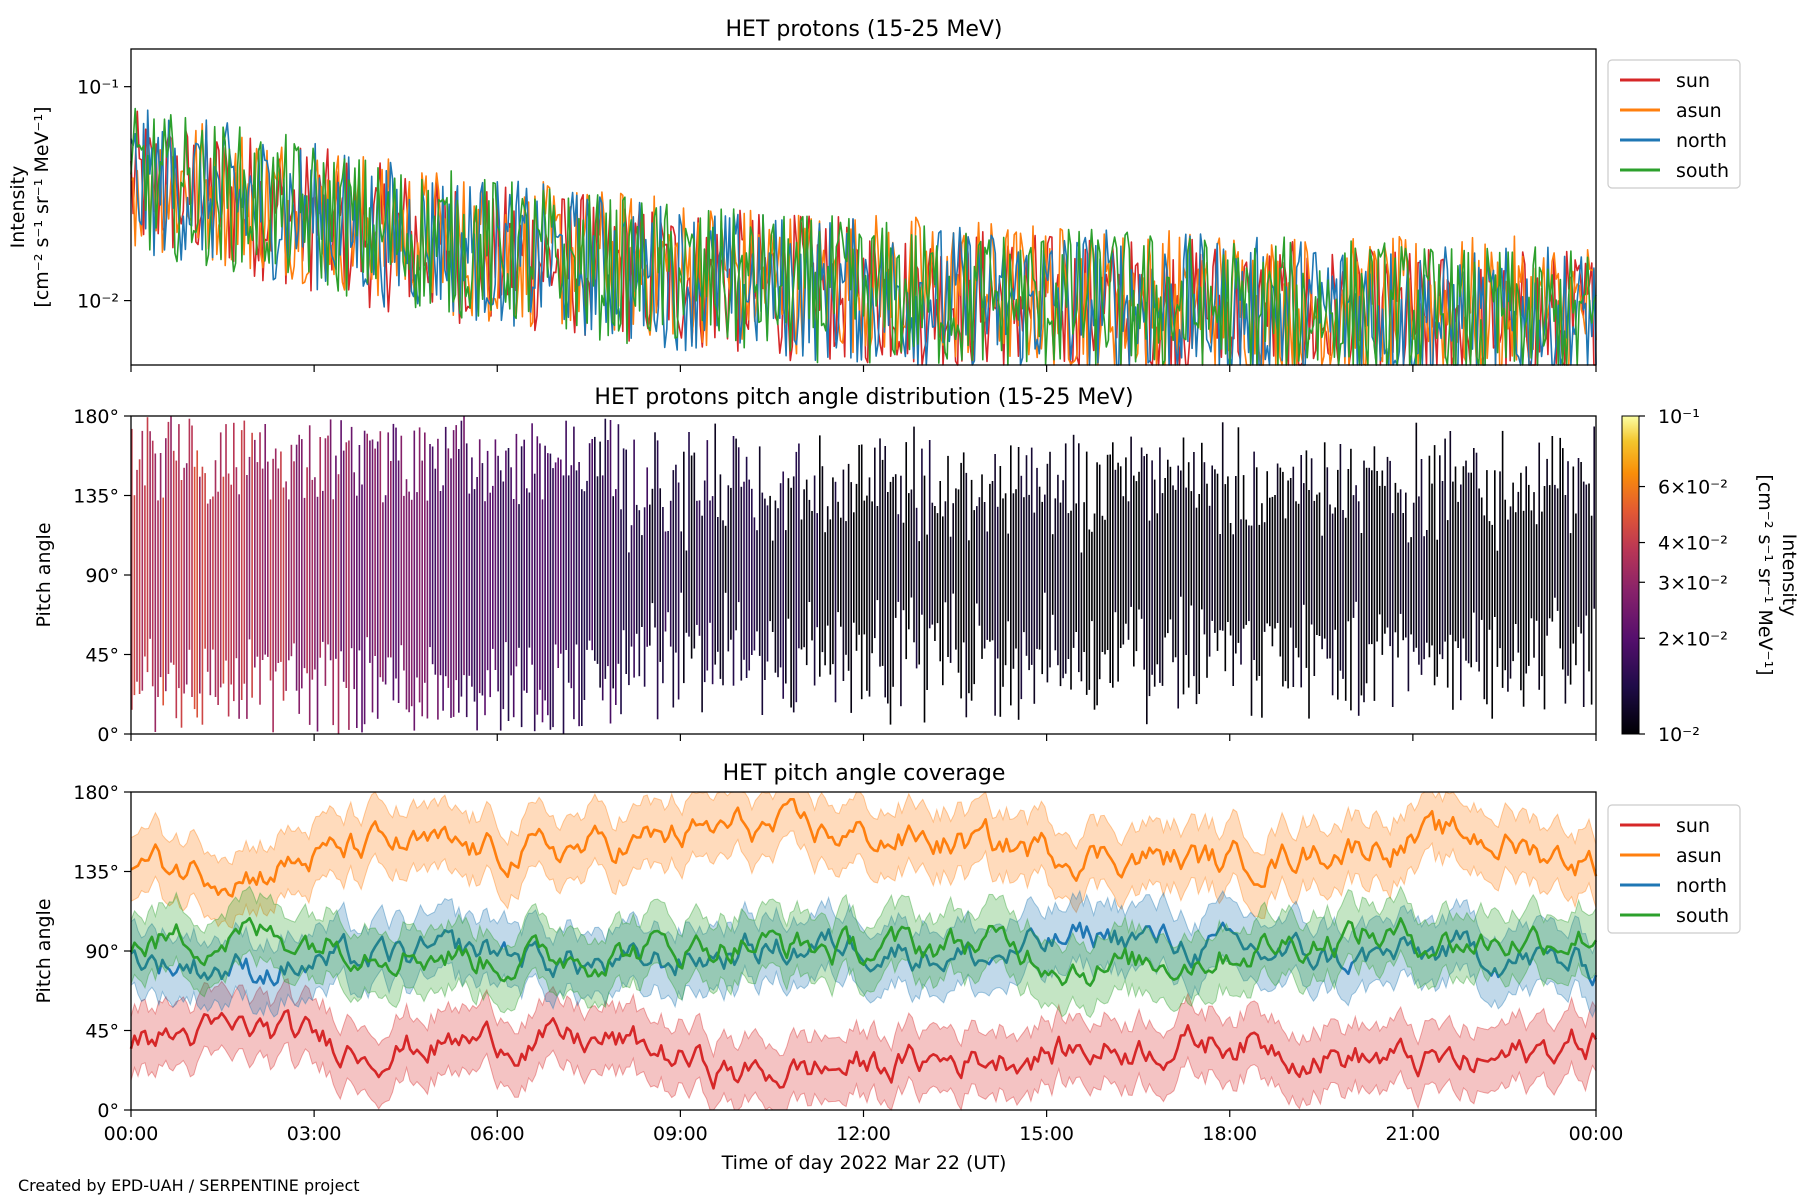 The height and width of the screenshot is (1200, 1800). Describe the element at coordinates (1674, 124) in the screenshot. I see `legend-box` at that location.